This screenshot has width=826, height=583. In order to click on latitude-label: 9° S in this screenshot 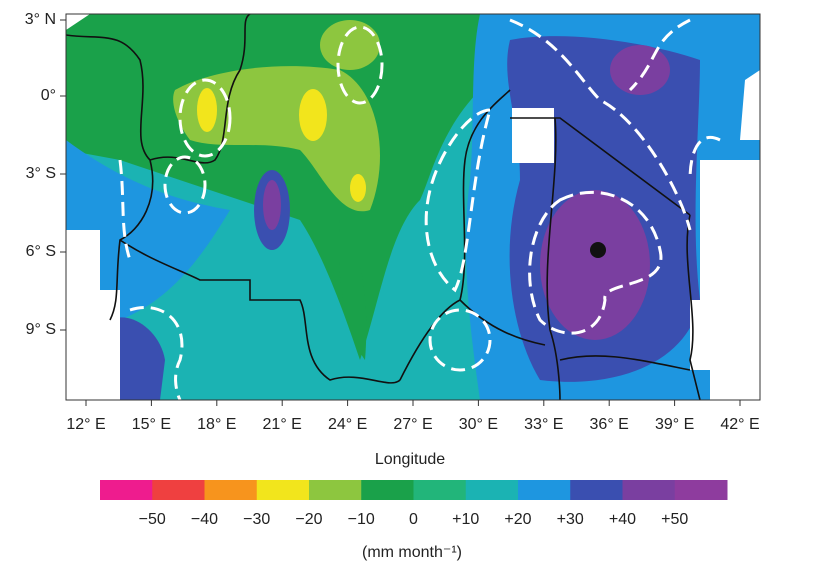, I will do `click(41, 329)`.